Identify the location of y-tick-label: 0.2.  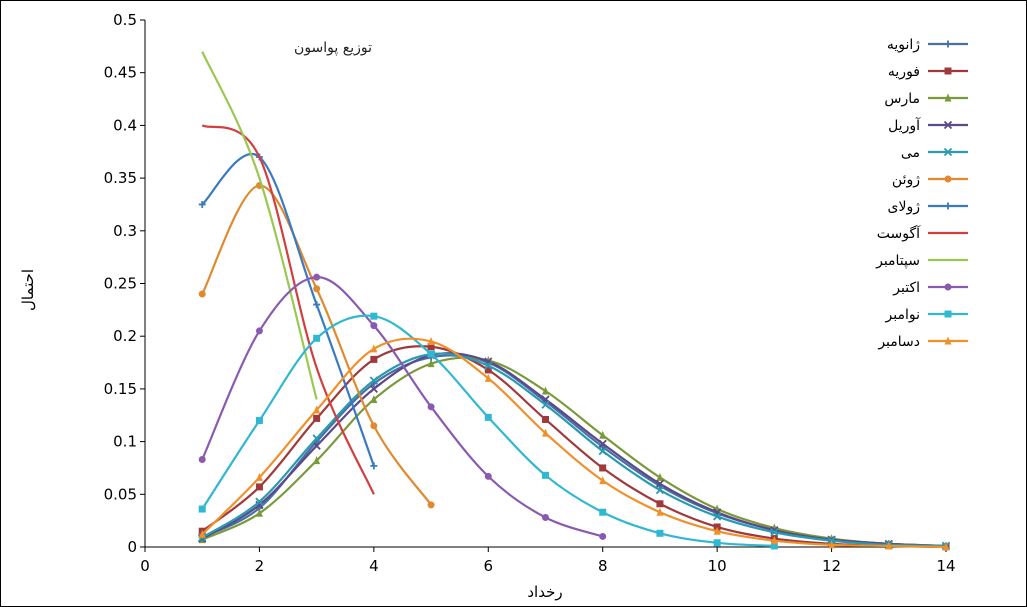
(125, 336).